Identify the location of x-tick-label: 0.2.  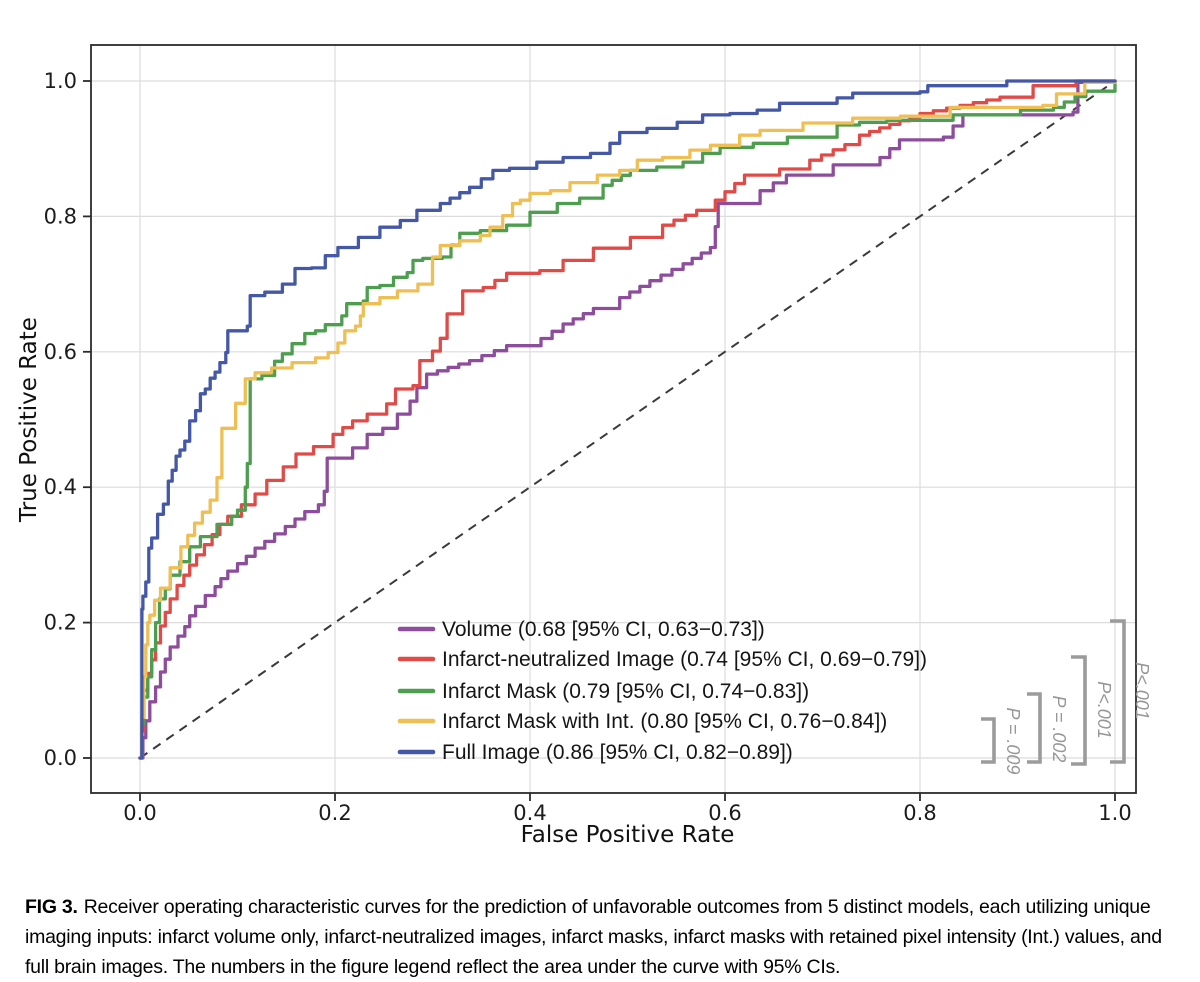
(334, 813).